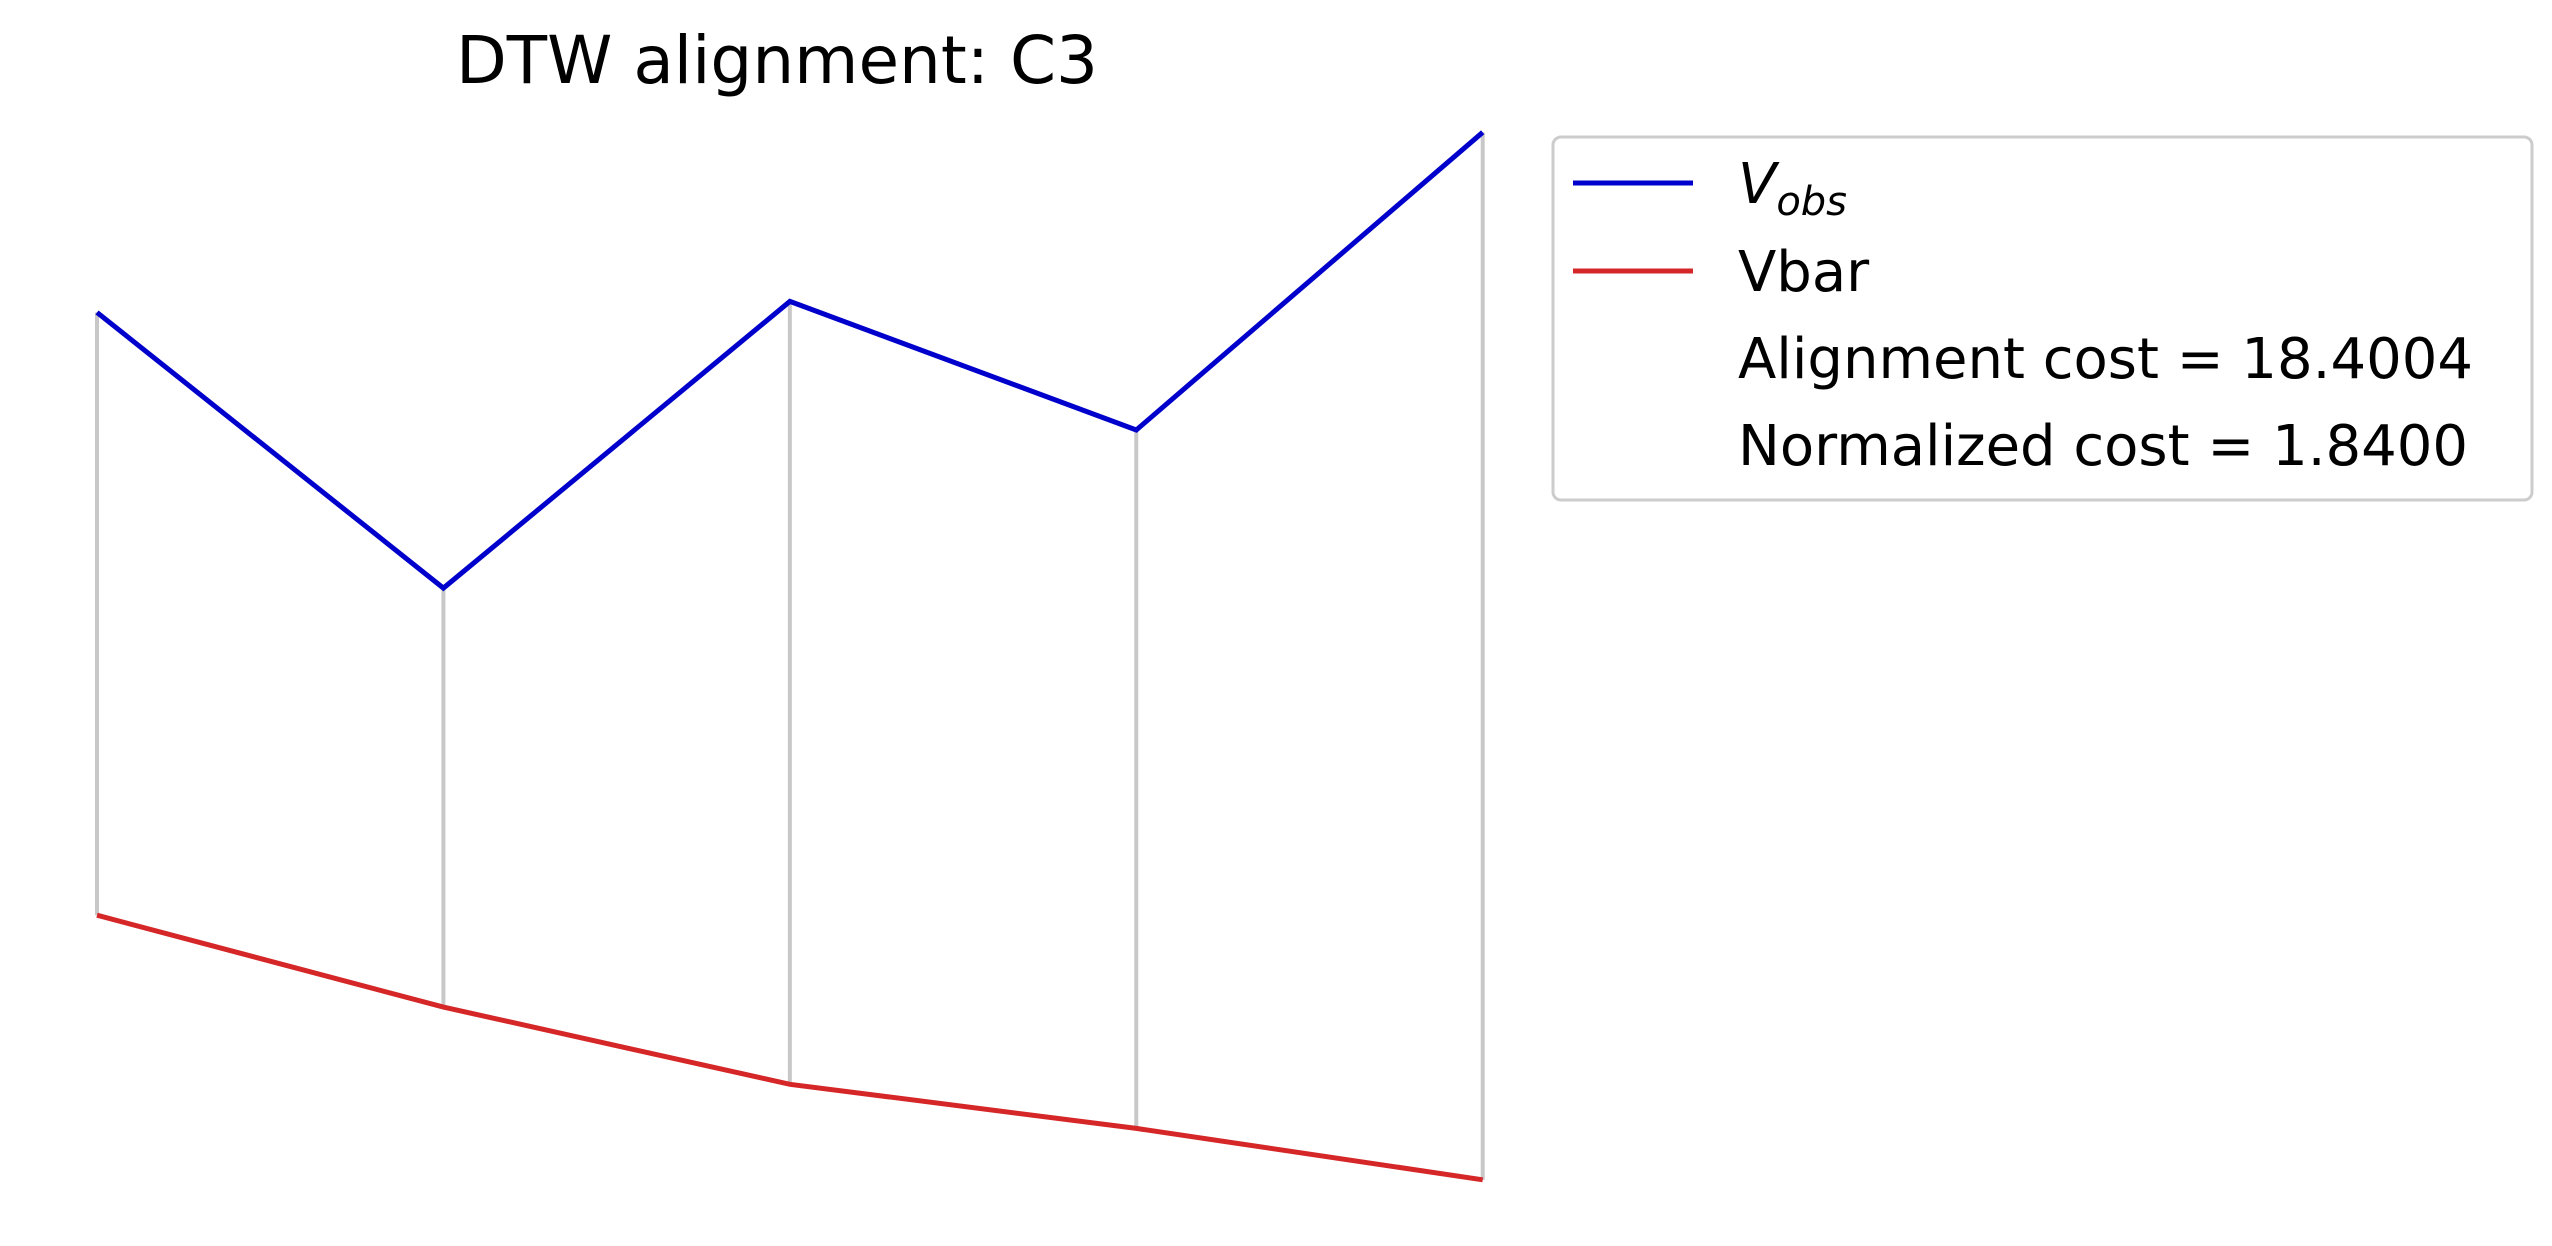 The width and height of the screenshot is (2552, 1246). Describe the element at coordinates (1804, 272) in the screenshot. I see `legend-label-vbar: Vbar` at that location.